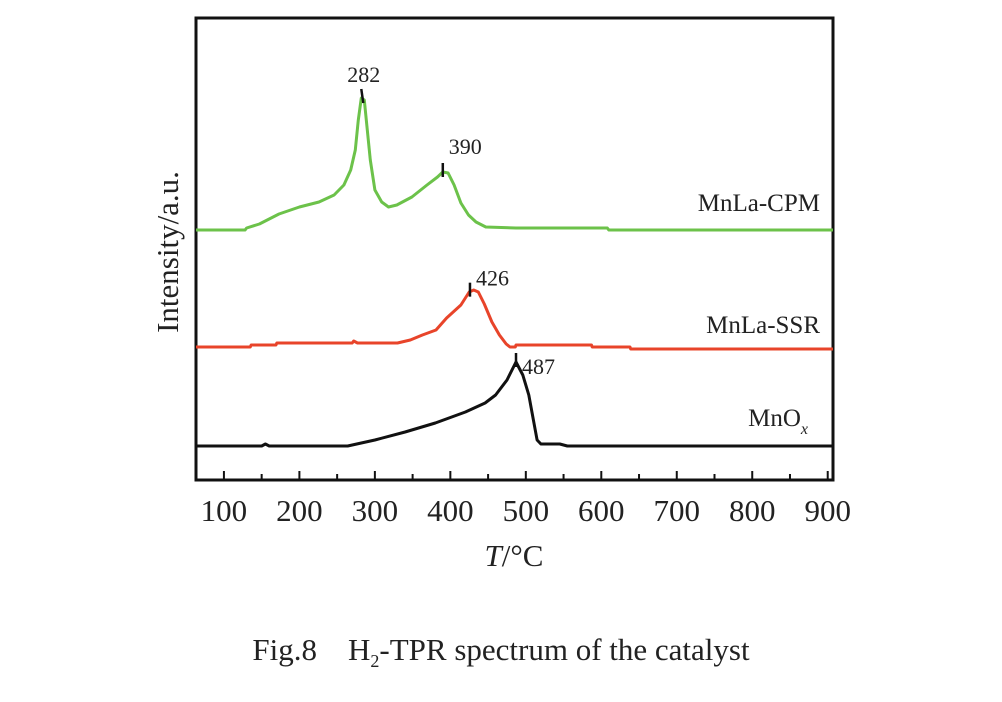 This screenshot has width=1002, height=702. What do you see at coordinates (492, 278) in the screenshot?
I see `peak-label: 426` at bounding box center [492, 278].